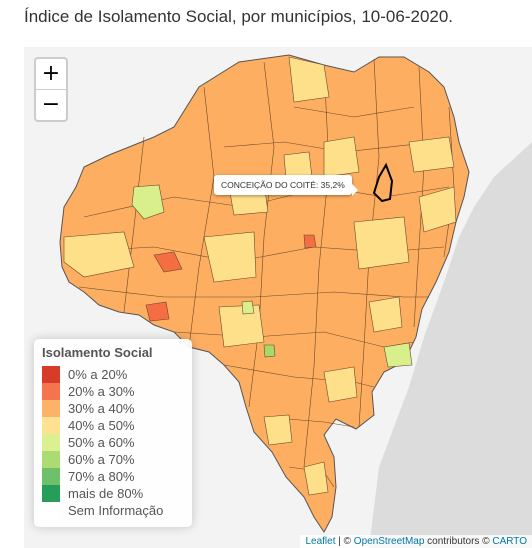  What do you see at coordinates (116, 510) in the screenshot?
I see `legend-label: Sem Informação` at bounding box center [116, 510].